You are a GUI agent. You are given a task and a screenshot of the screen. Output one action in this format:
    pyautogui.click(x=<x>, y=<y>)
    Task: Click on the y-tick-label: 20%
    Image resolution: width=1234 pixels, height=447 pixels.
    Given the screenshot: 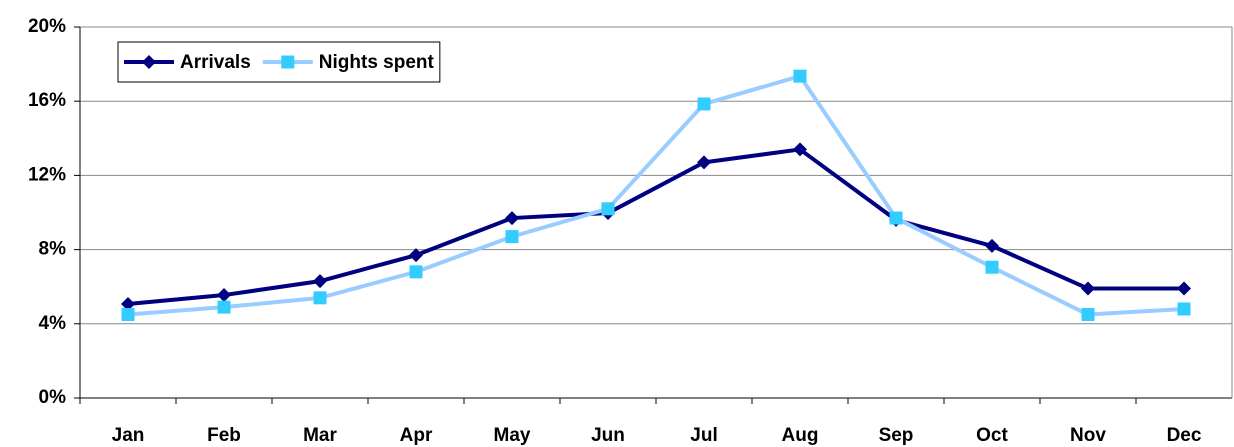 What is the action you would take?
    pyautogui.click(x=47, y=26)
    